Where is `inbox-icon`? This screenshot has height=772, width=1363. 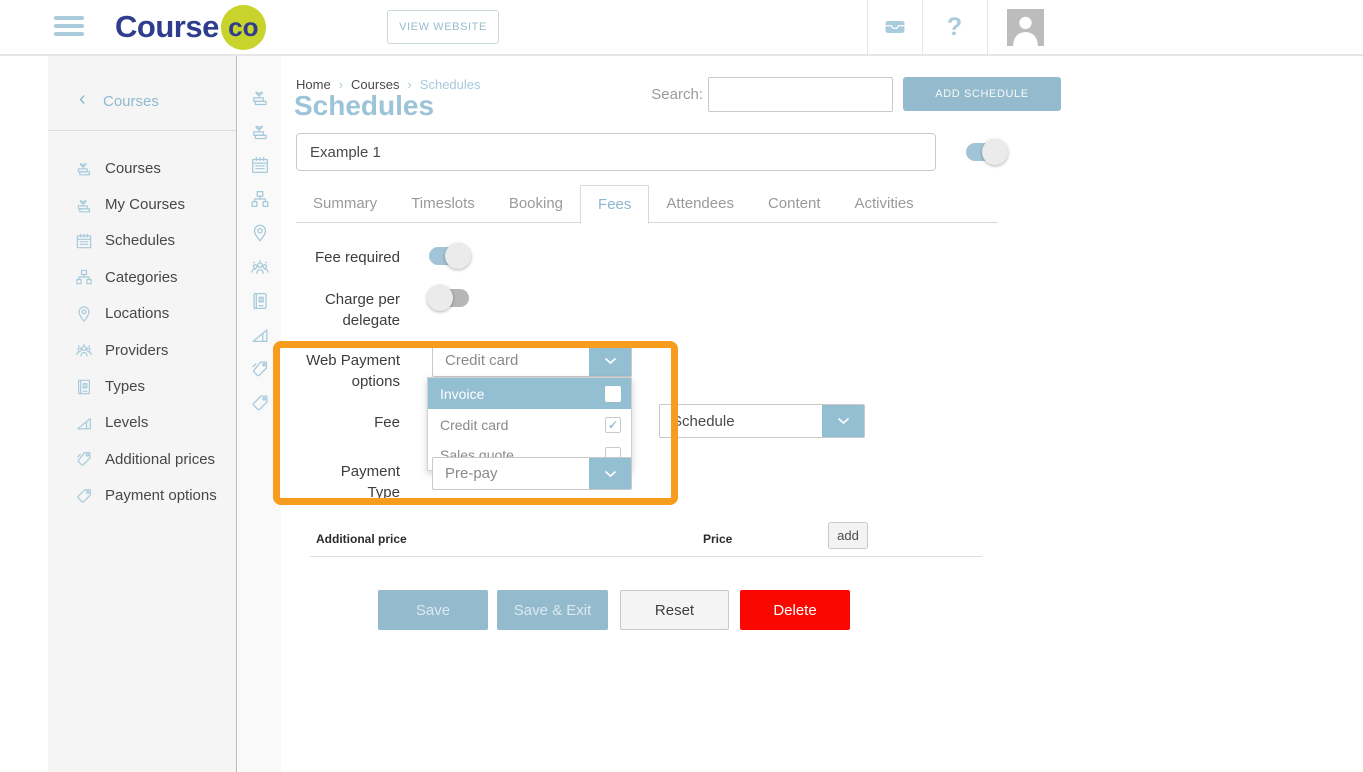
inbox-icon is located at coordinates (895, 27).